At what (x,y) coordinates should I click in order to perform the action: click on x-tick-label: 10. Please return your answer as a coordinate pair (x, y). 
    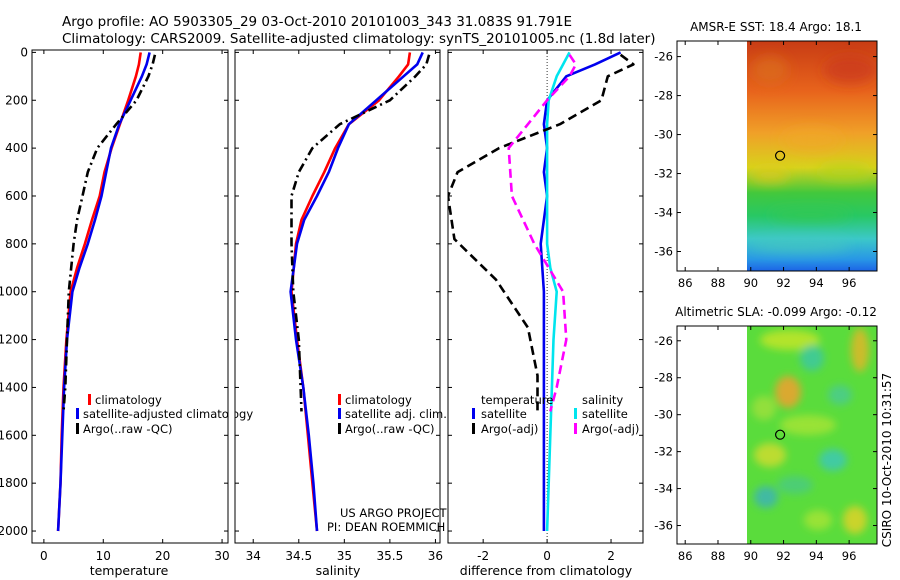
    Looking at the image, I should click on (103, 556).